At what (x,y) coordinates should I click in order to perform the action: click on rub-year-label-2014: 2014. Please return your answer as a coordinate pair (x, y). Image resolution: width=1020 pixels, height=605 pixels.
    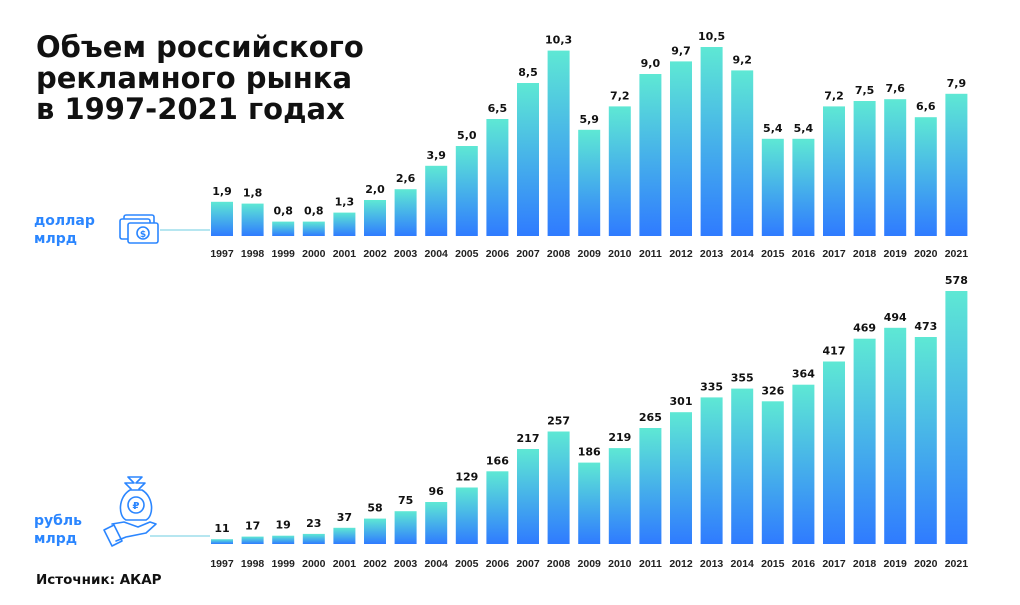
    Looking at the image, I should click on (743, 564).